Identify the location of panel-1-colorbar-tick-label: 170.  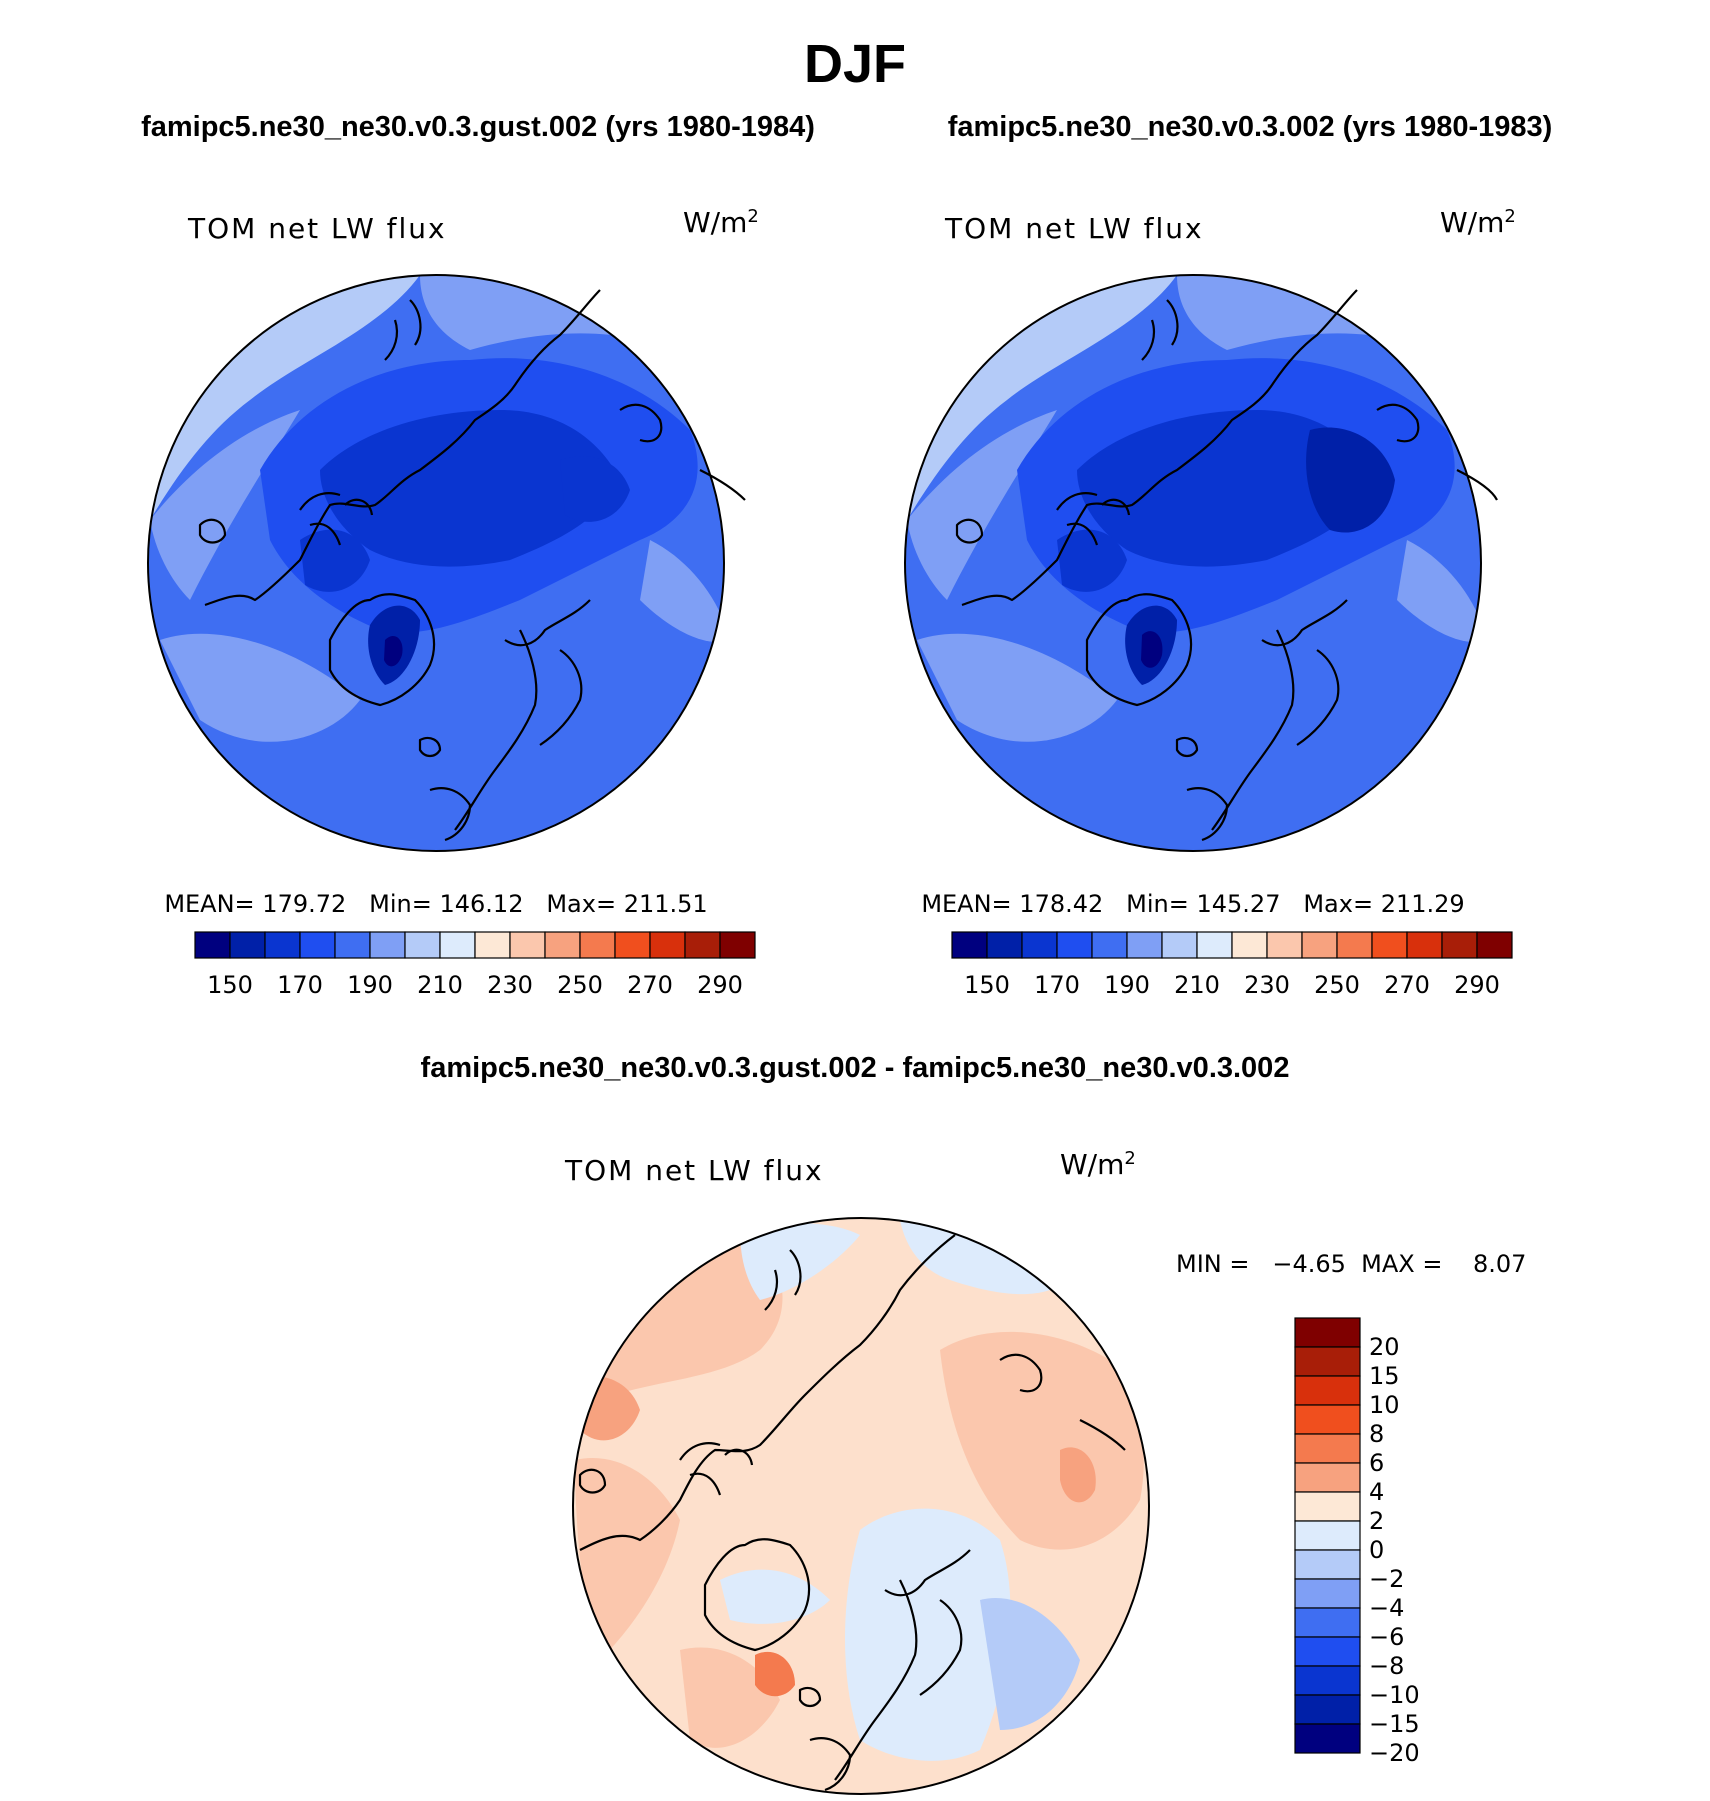
(300, 985).